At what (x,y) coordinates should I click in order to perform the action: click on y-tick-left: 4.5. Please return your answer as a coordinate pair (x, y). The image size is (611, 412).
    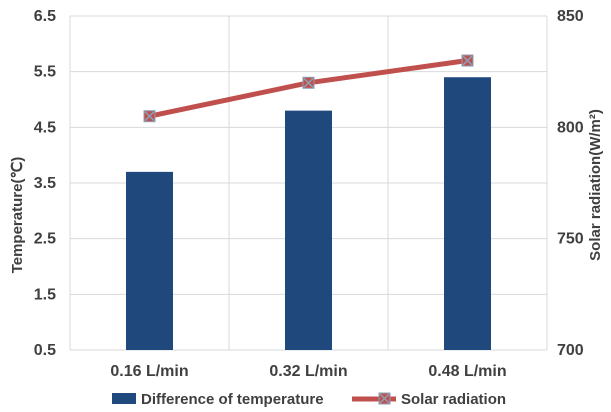
    Looking at the image, I should click on (45, 127).